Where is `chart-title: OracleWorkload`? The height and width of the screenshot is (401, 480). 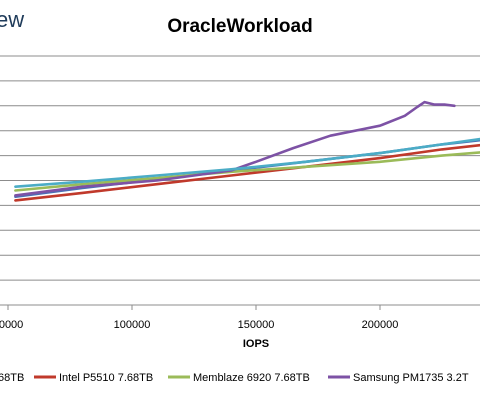
chart-title: OracleWorkload is located at coordinates (239, 26).